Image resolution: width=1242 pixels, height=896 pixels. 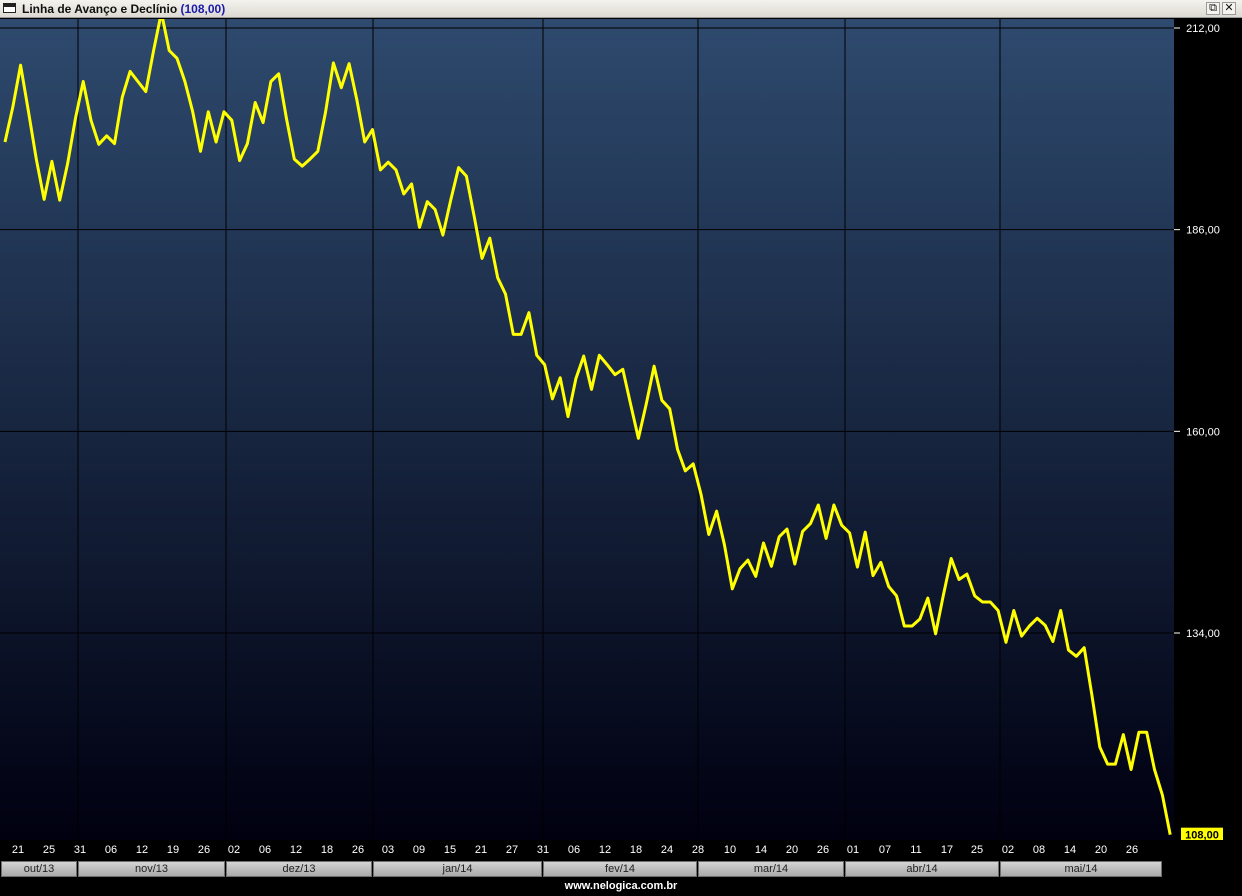 I want to click on restore-window-icon: ⧉, so click(x=1213, y=8).